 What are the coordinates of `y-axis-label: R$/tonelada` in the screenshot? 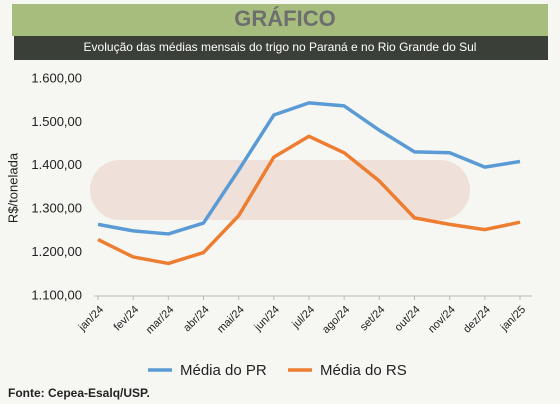 It's located at (12, 187).